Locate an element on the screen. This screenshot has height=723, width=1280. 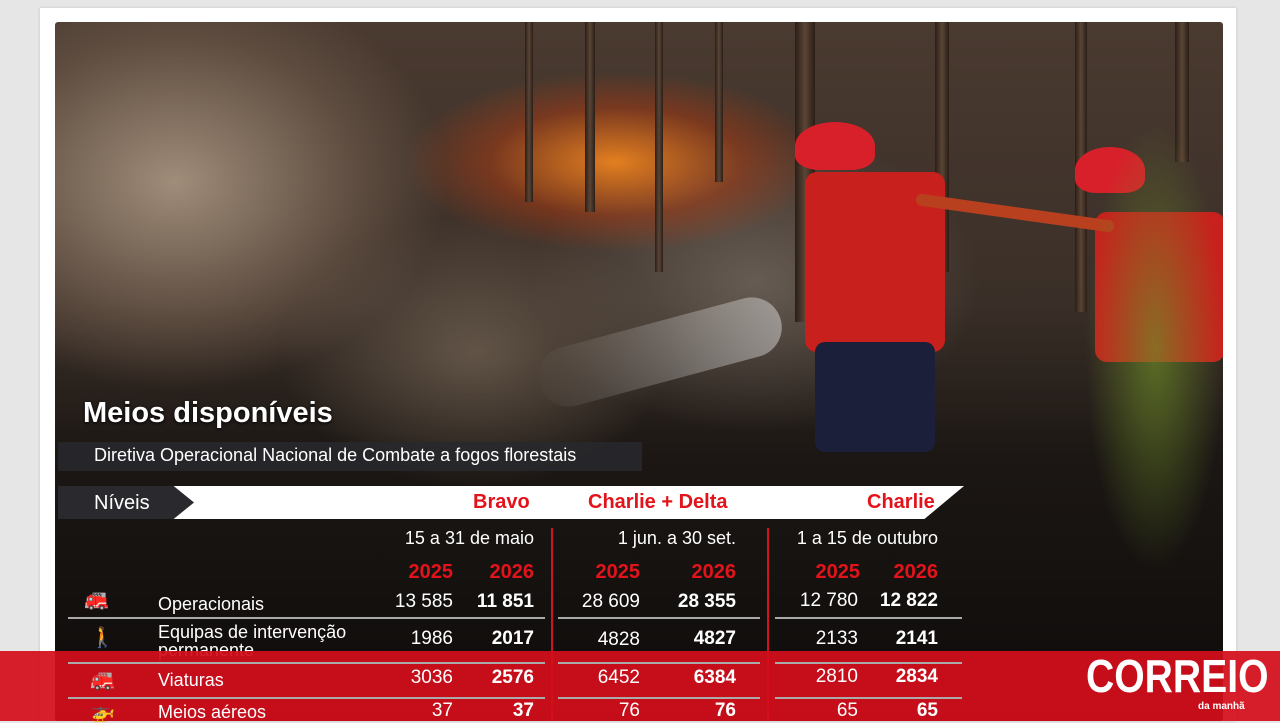
period-bravo: 15 a 31 de maio is located at coordinates (469, 538).